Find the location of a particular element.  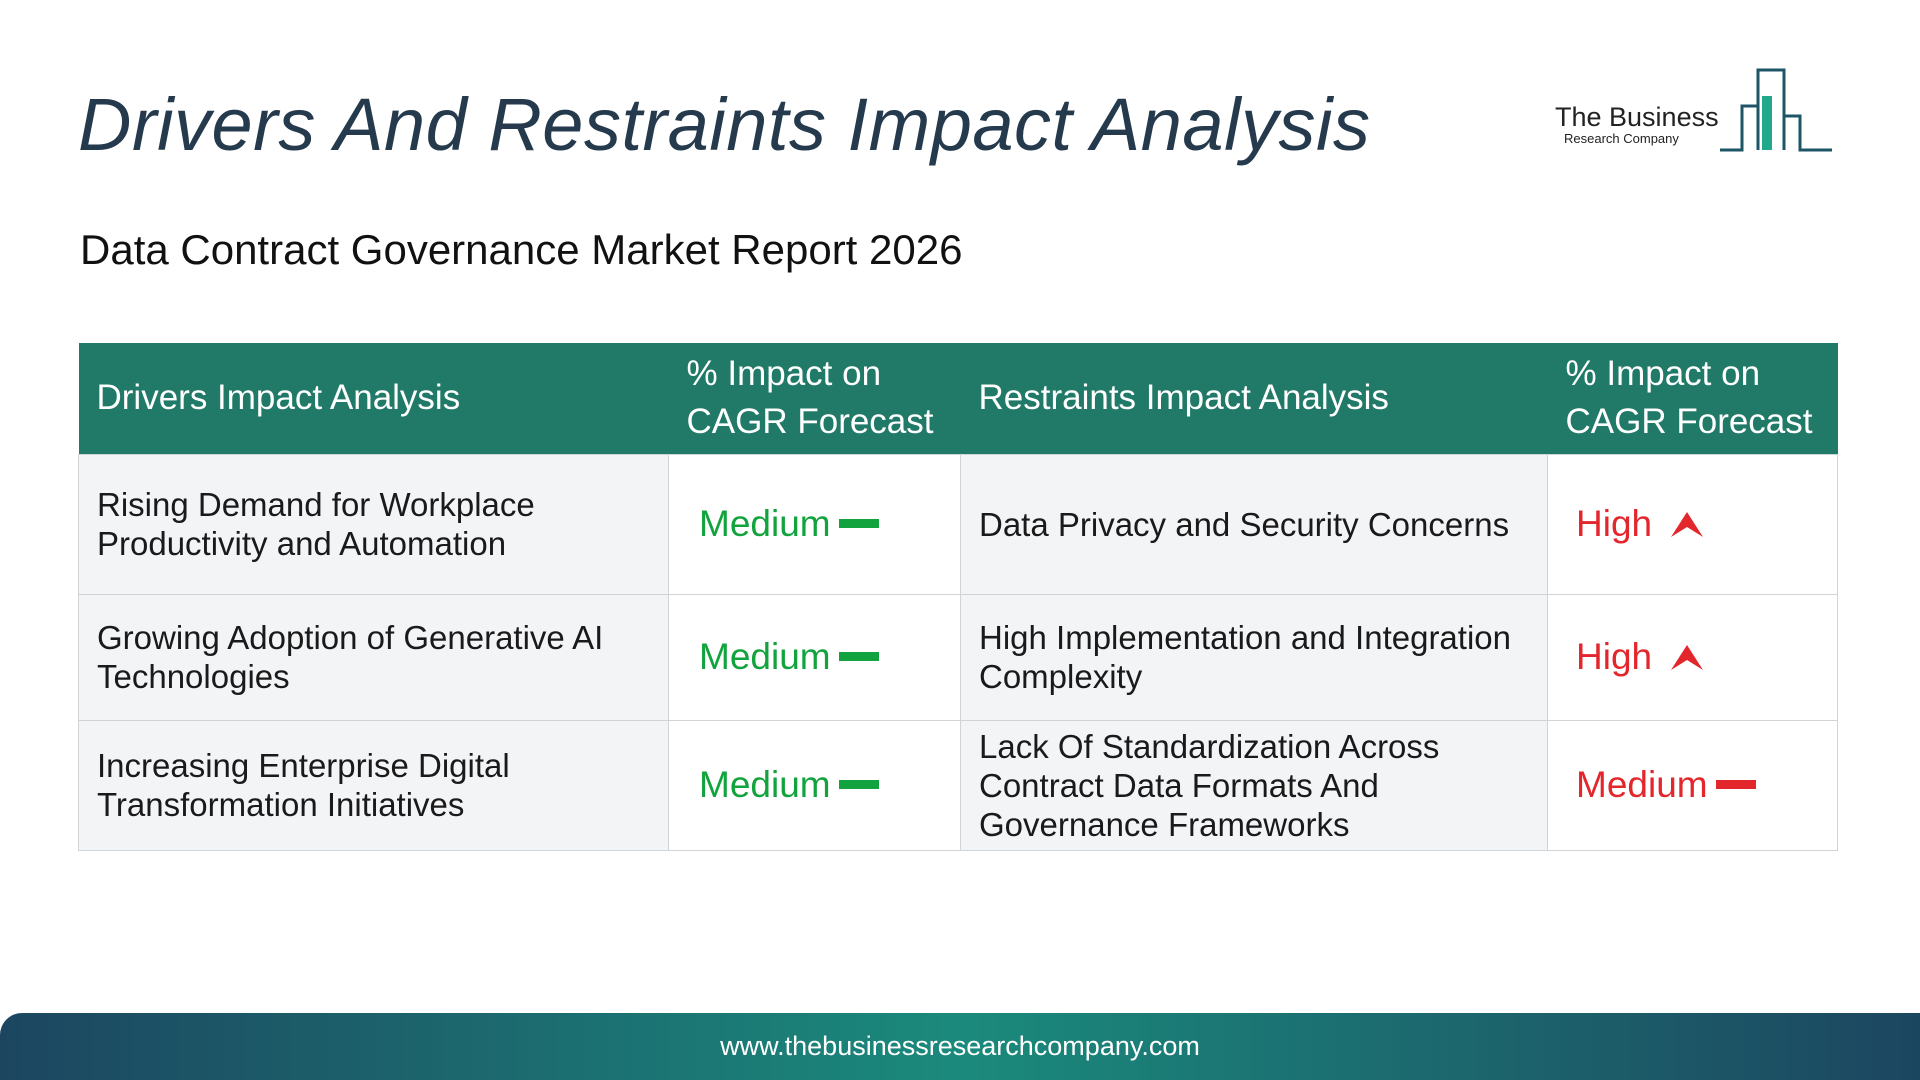

restraint-impact-cell: Medium is located at coordinates (1692, 785).